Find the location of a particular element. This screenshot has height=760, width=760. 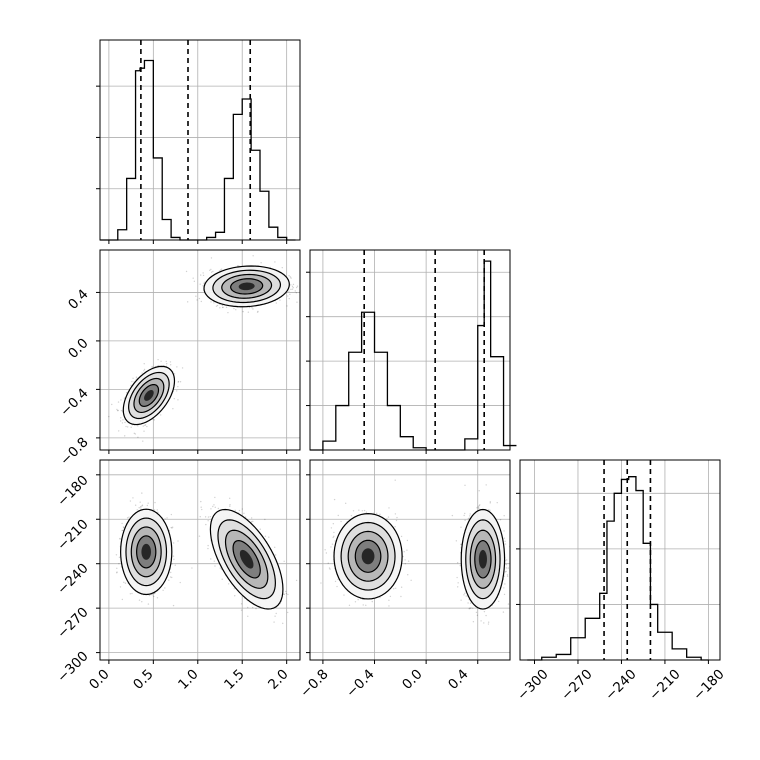

panel-hist-var0 is located at coordinates (198, 141).